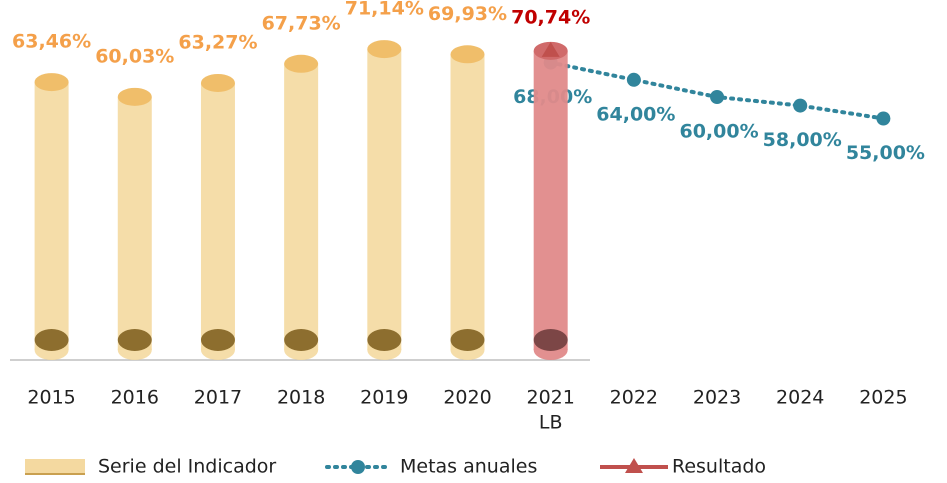 This screenshot has width=947, height=483. What do you see at coordinates (187, 467) in the screenshot?
I see `legend-label: Serie del Indicador` at bounding box center [187, 467].